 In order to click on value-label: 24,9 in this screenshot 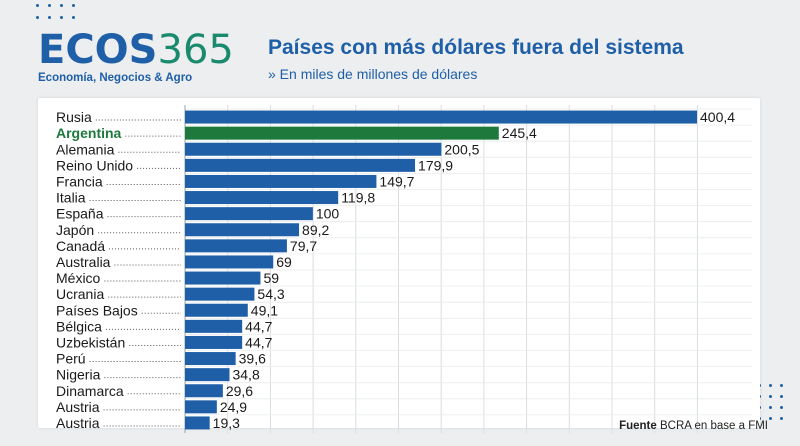, I will do `click(233, 407)`.